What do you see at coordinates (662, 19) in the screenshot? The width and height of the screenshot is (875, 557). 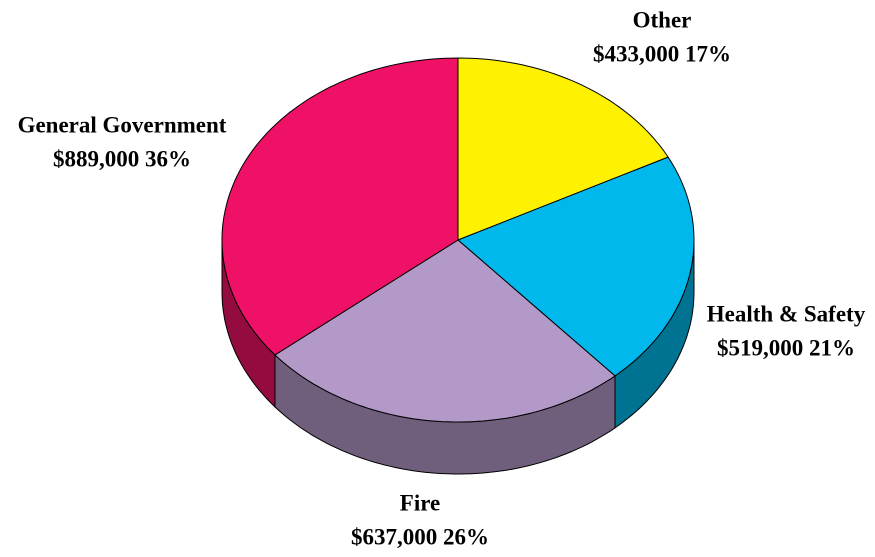 I see `slice-label: Other` at bounding box center [662, 19].